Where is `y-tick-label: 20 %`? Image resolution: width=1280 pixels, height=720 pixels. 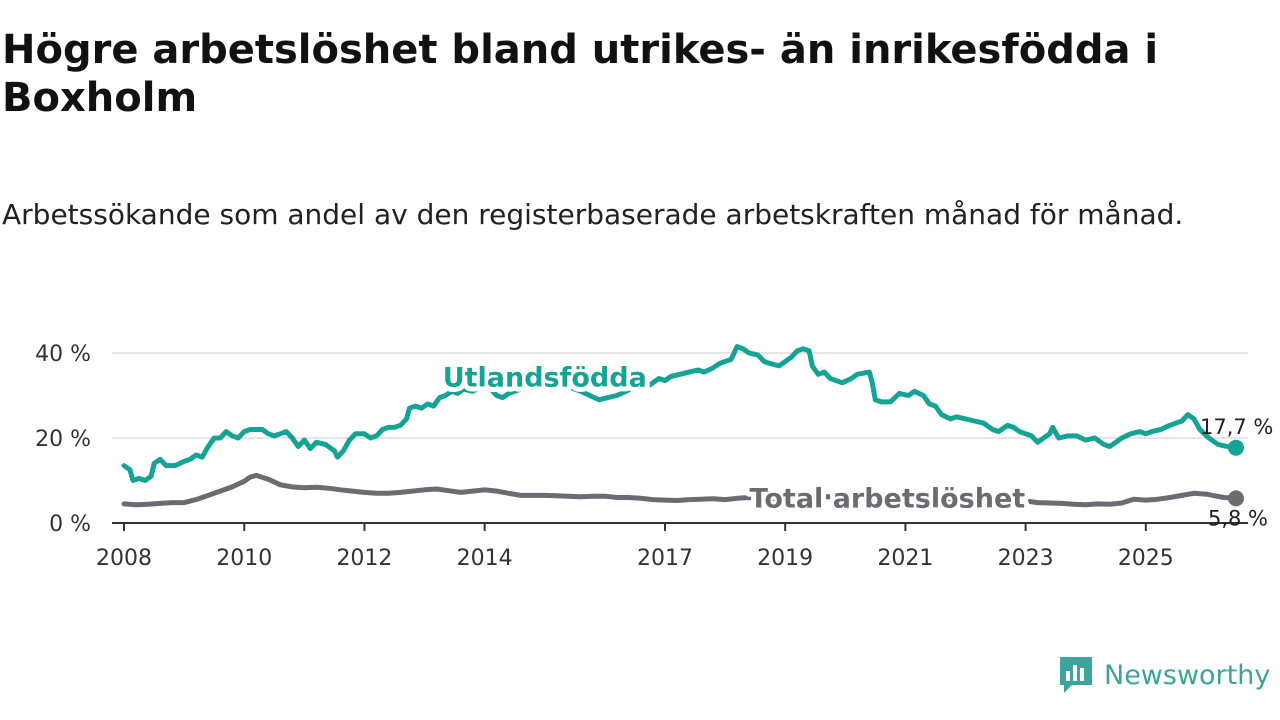
y-tick-label: 20 % is located at coordinates (63, 439).